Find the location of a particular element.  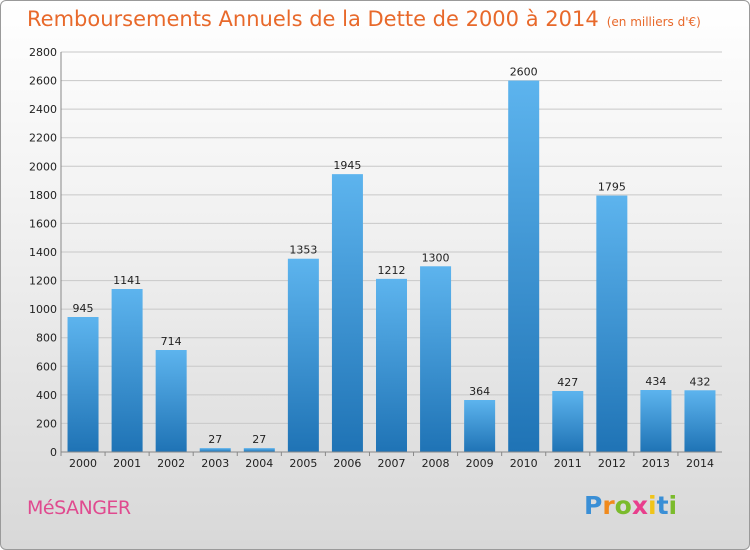

y-tick-label: 1400 is located at coordinates (43, 252).